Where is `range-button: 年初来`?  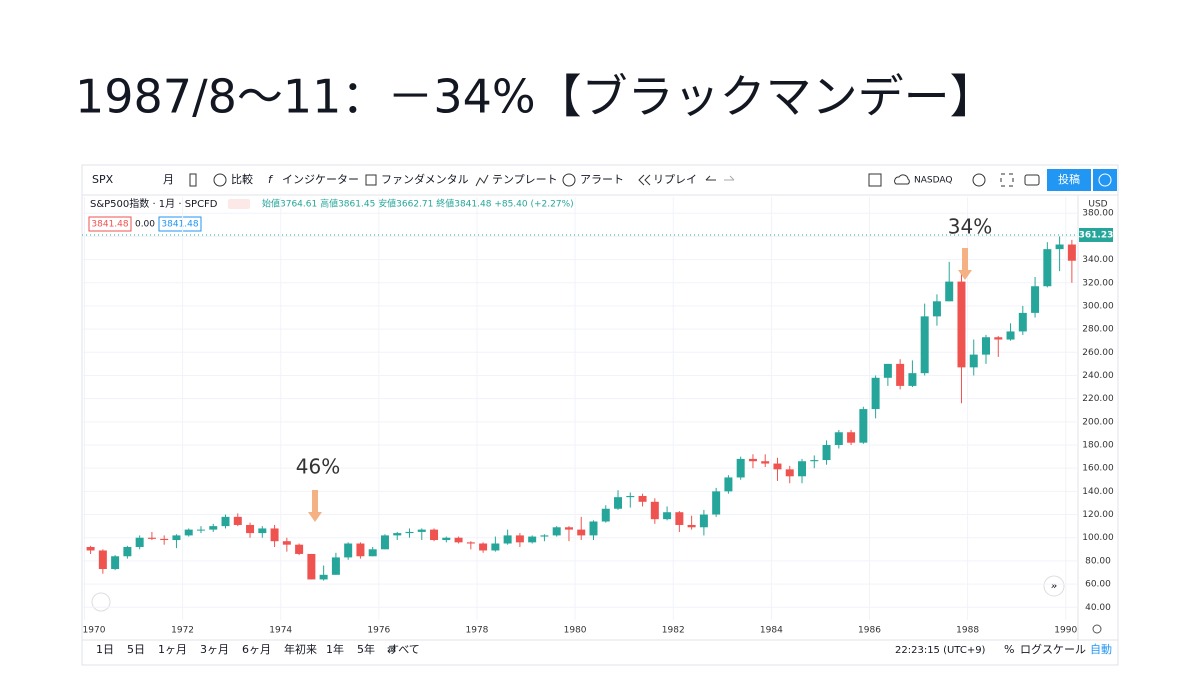
range-button: 年初来 is located at coordinates (300, 649).